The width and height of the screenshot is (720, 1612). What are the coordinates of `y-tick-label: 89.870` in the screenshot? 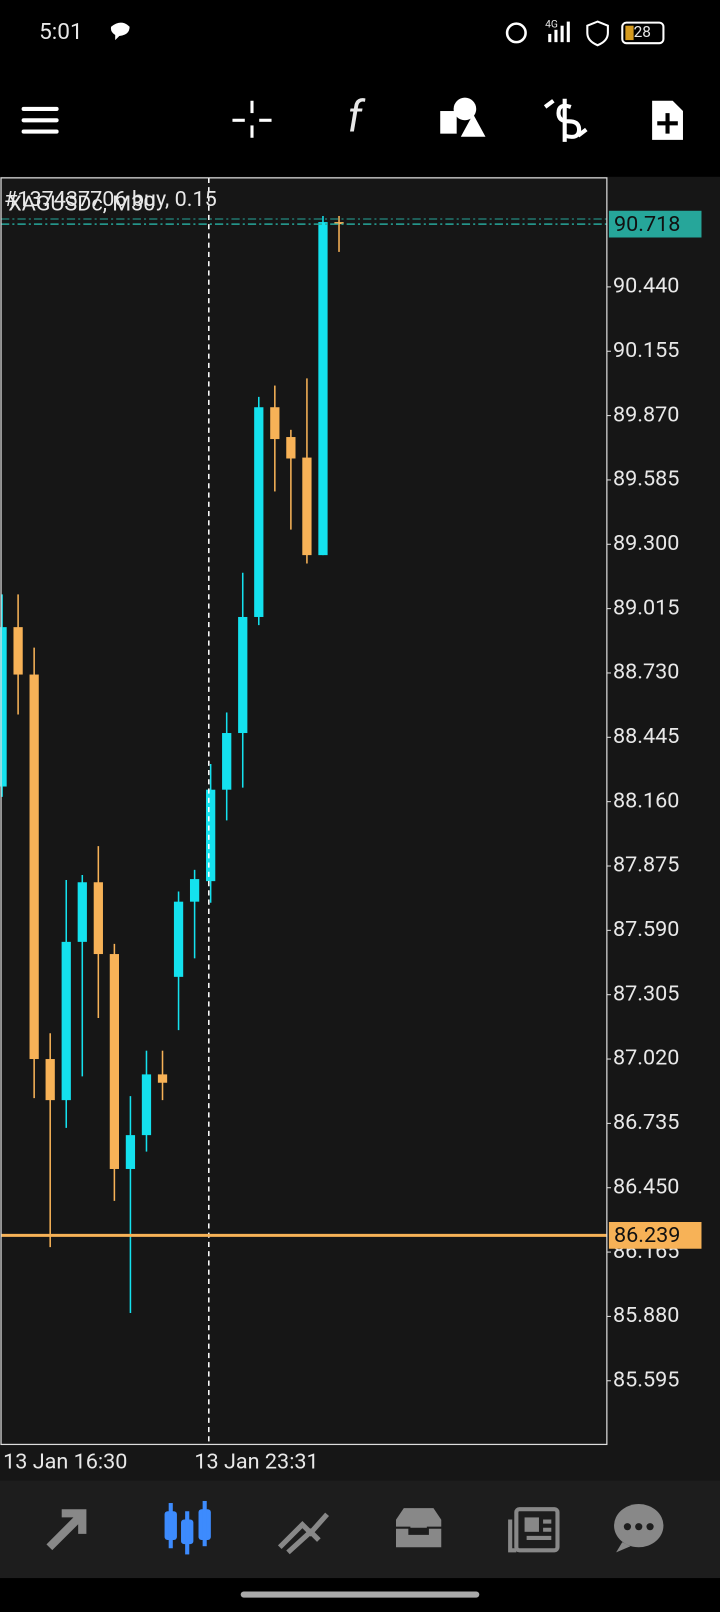 It's located at (646, 414).